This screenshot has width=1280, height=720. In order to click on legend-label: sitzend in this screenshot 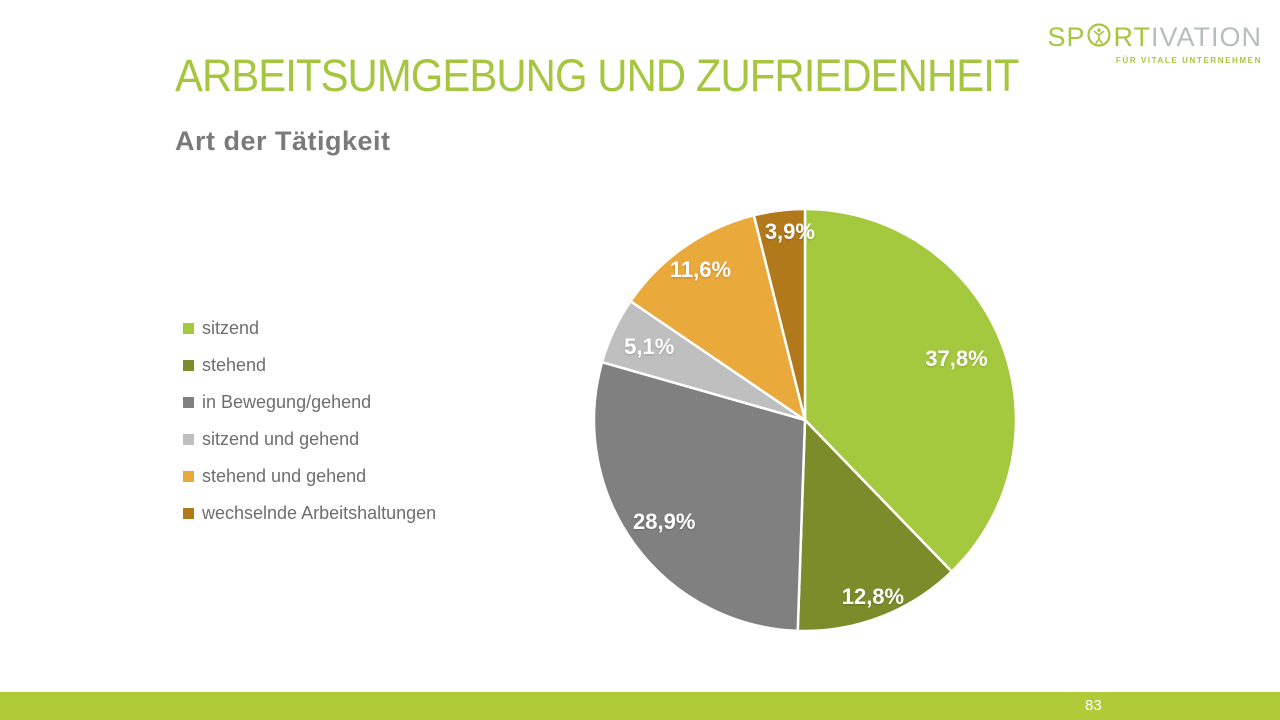, I will do `click(231, 328)`.